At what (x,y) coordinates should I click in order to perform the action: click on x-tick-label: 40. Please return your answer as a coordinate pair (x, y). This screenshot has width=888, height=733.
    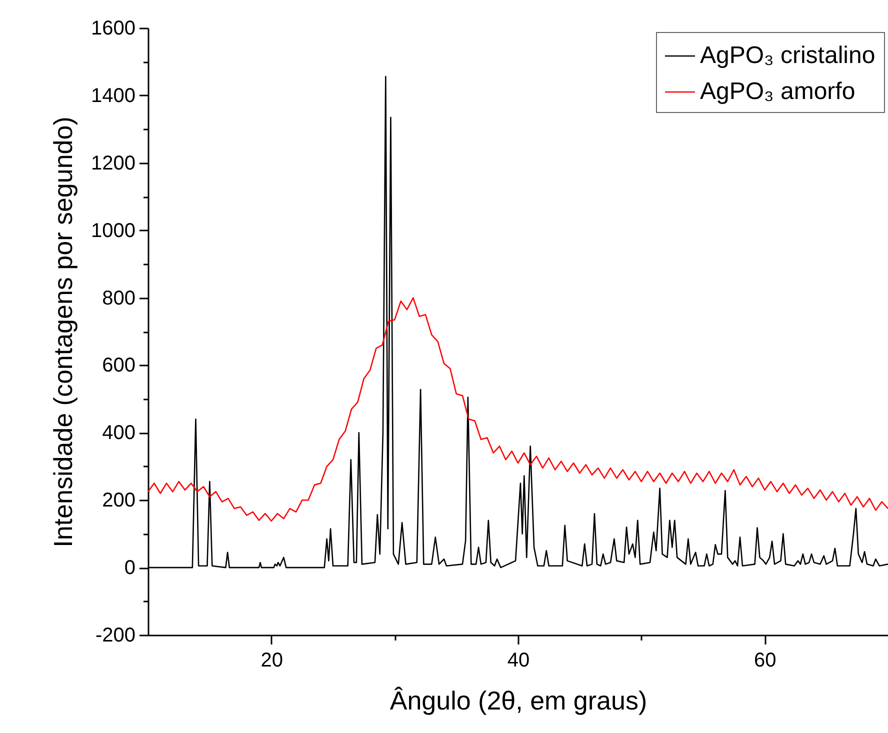
    Looking at the image, I should click on (518, 661).